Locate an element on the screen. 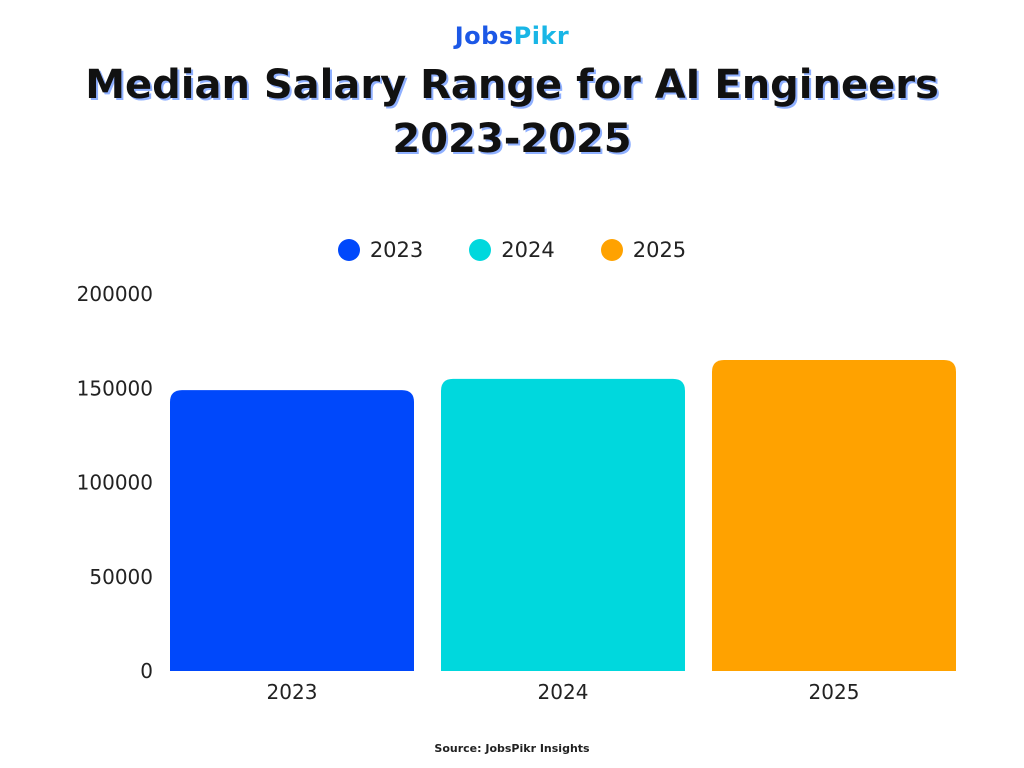 The image size is (1024, 768). legend-label-2023: 2023 is located at coordinates (396, 250).